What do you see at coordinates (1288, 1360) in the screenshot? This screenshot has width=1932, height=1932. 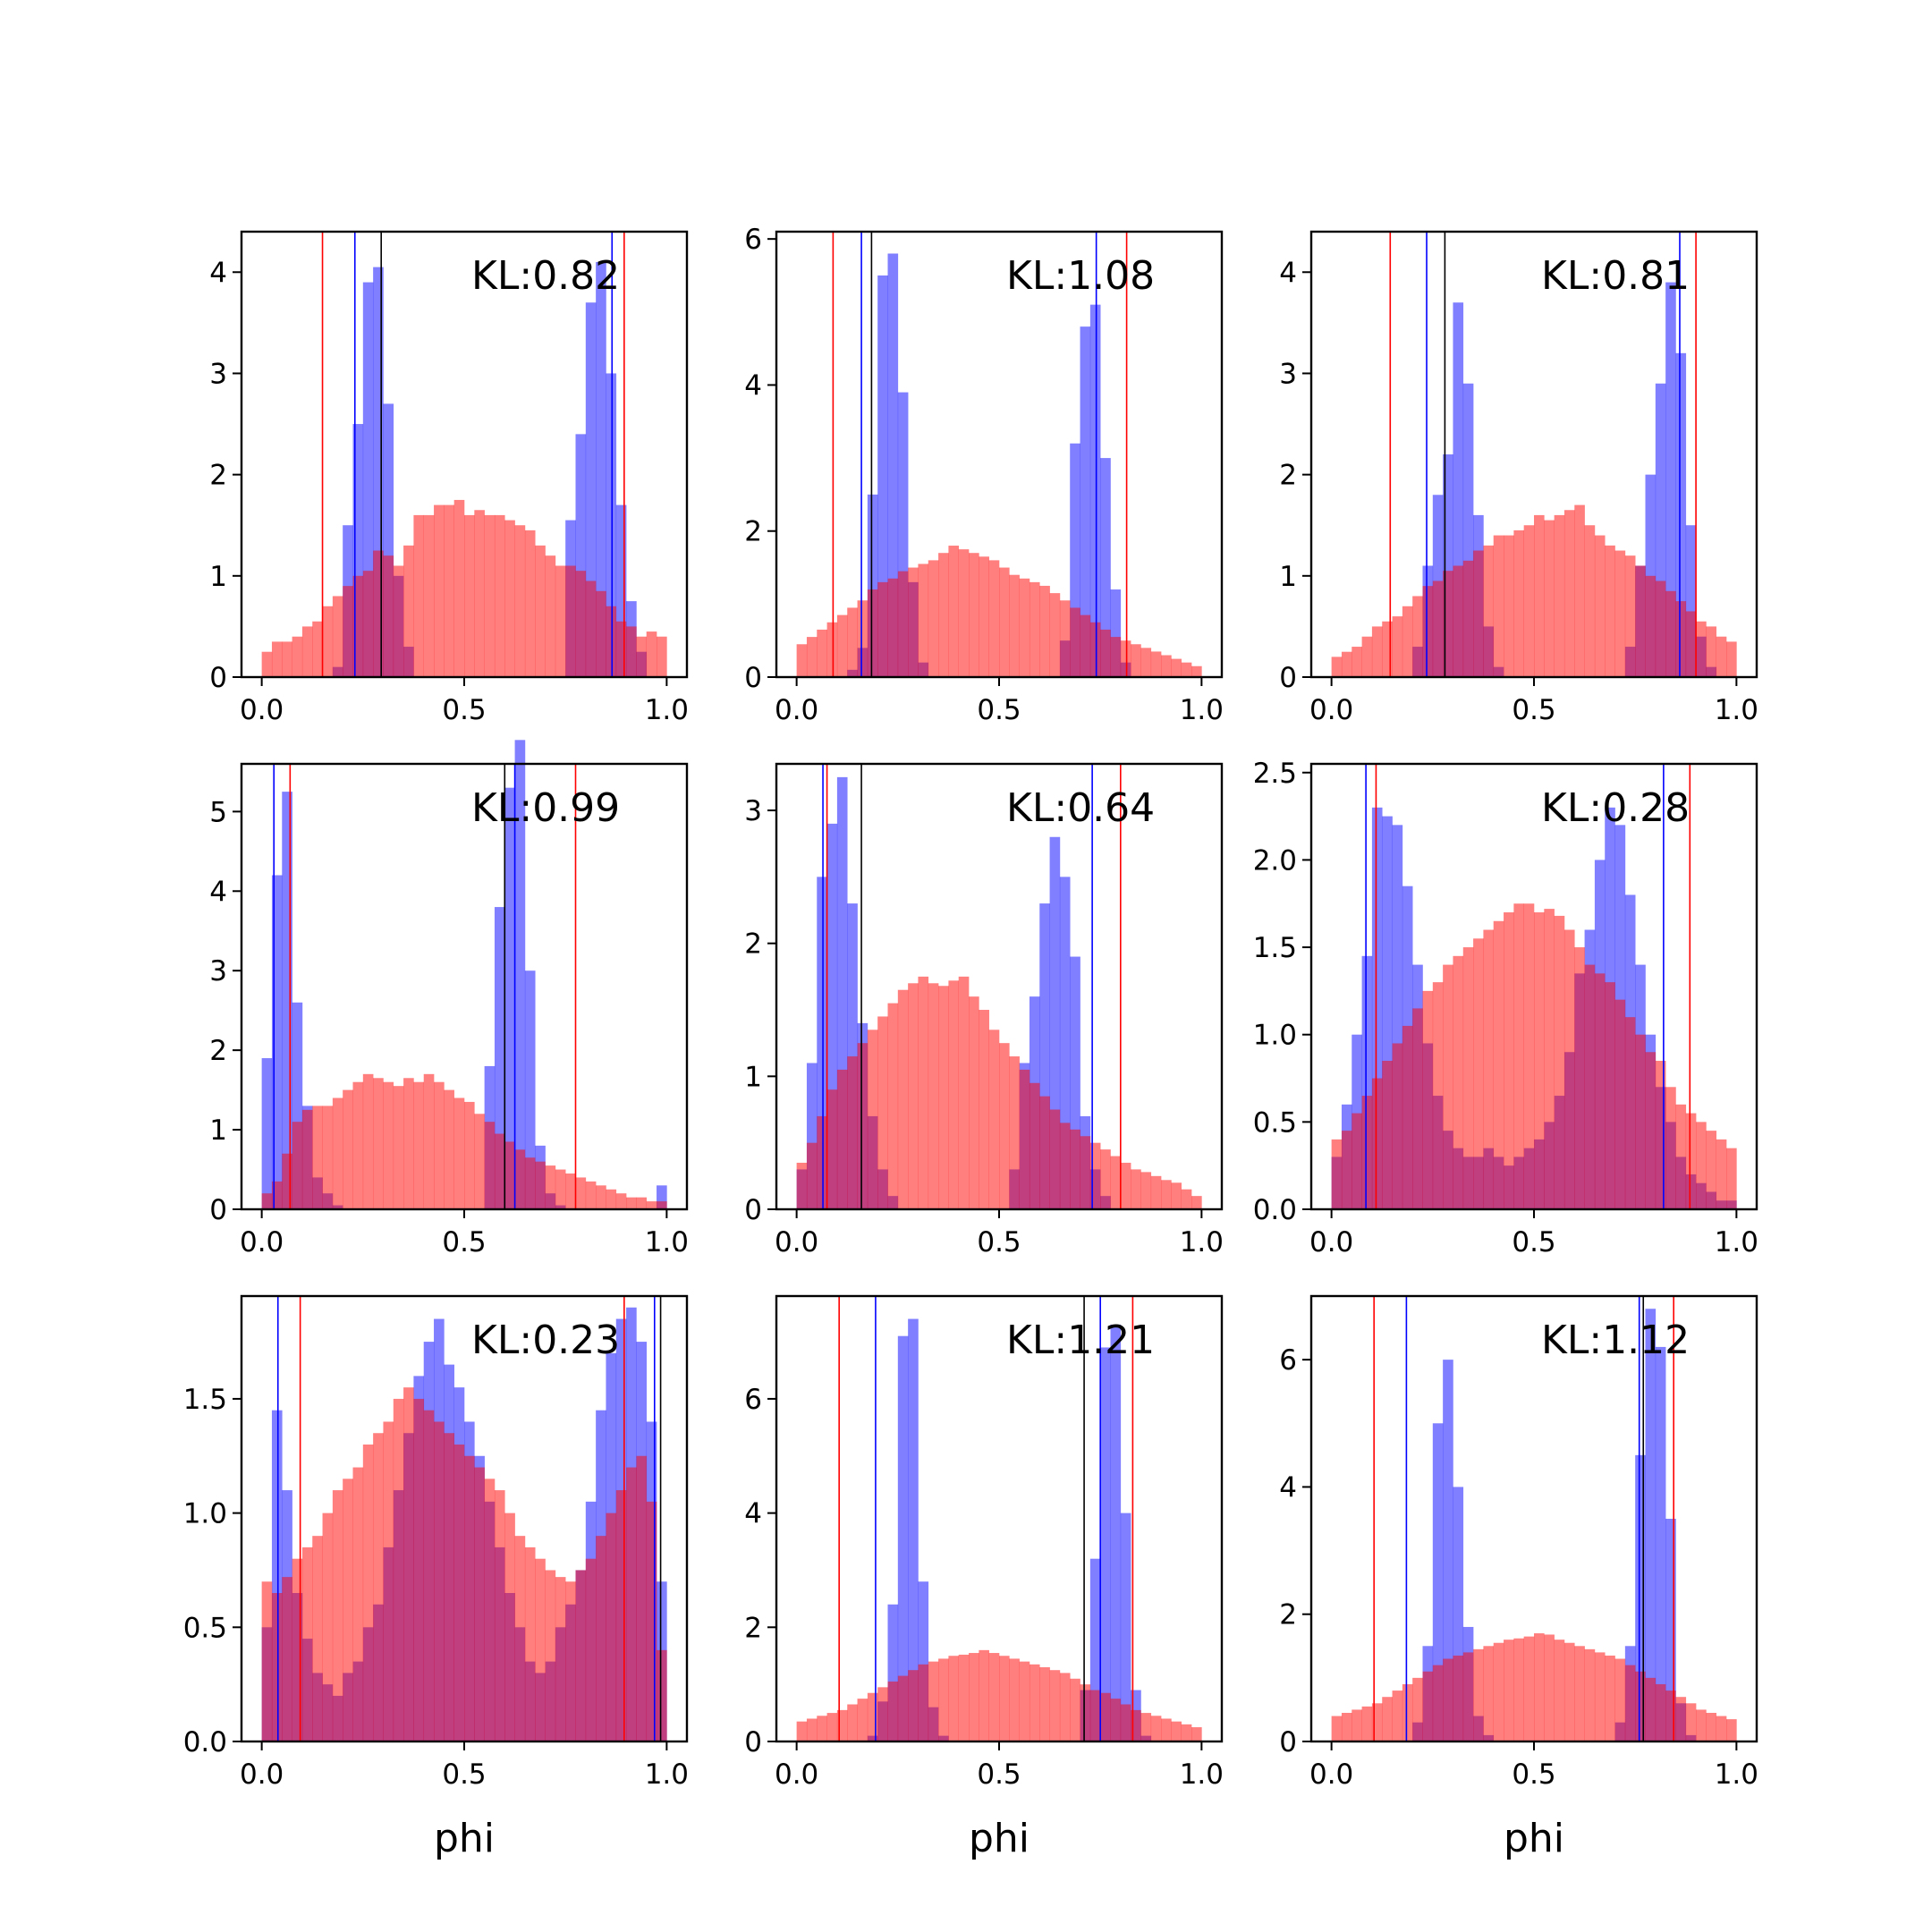 I see `y-tick-label: 6` at bounding box center [1288, 1360].